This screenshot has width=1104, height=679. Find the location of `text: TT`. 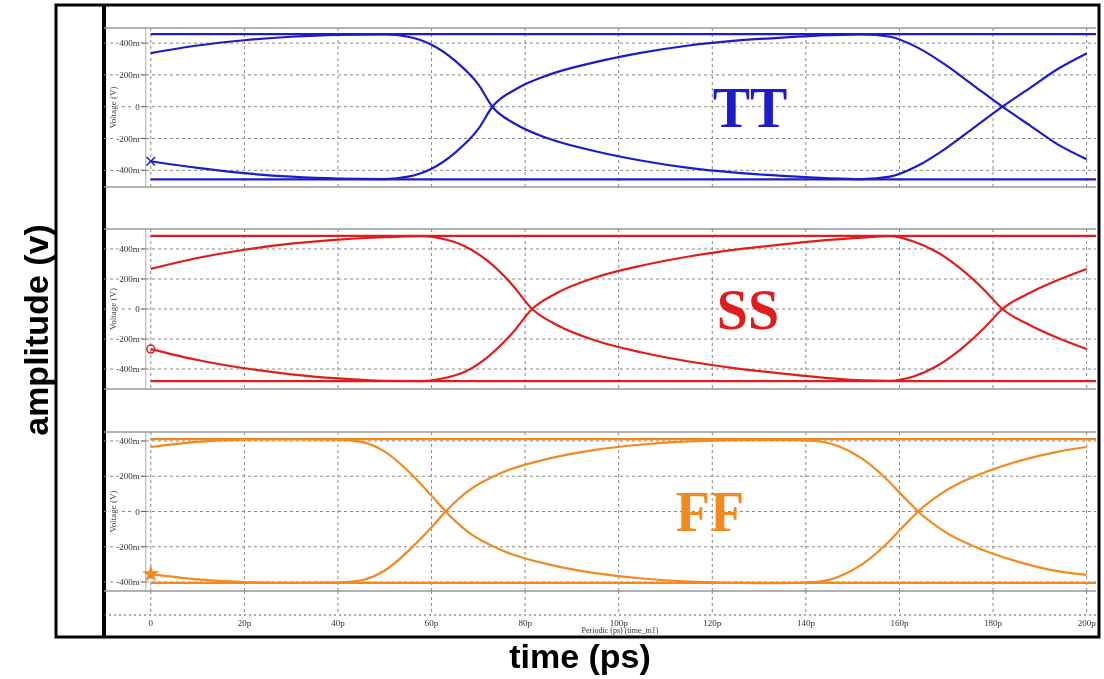

text: TT is located at coordinates (750, 108).